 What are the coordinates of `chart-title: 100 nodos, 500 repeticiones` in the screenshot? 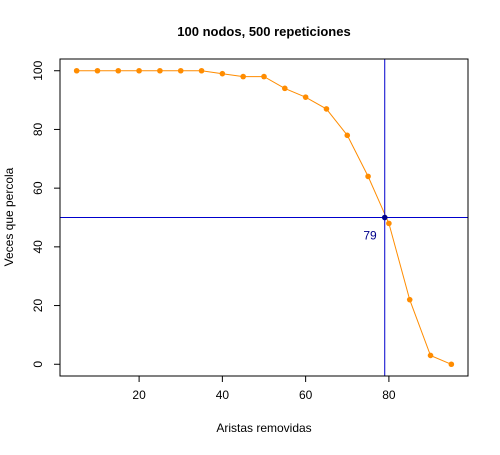 It's located at (263, 31).